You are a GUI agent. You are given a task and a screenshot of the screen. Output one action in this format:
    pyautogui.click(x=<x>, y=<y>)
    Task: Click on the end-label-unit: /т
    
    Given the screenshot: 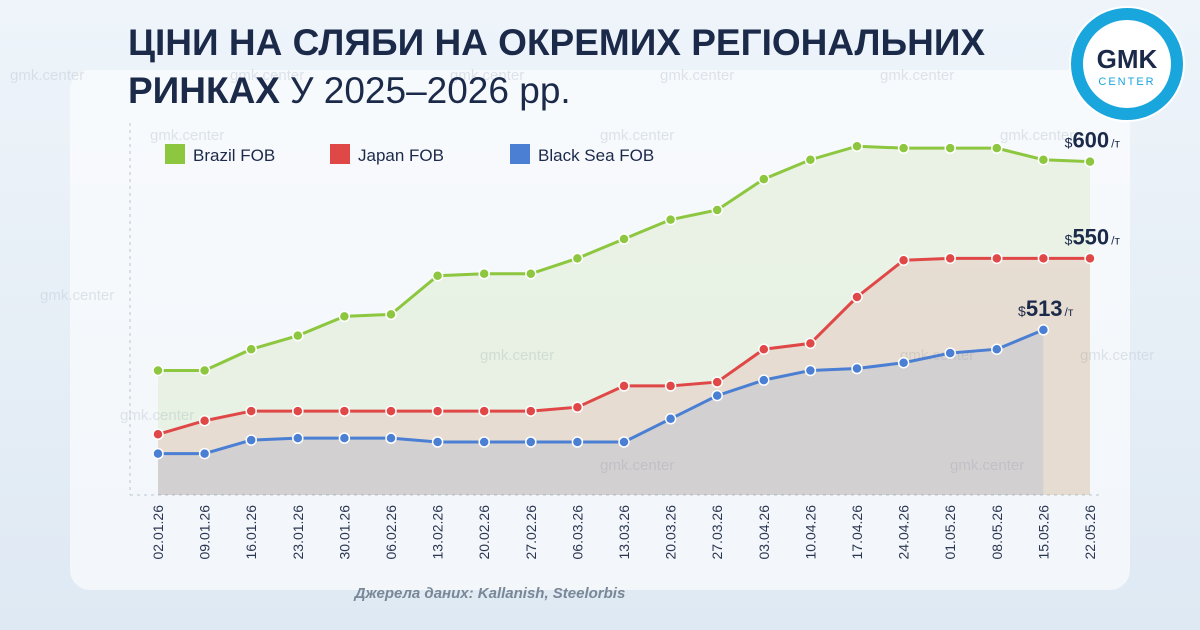 What is the action you would take?
    pyautogui.click(x=1115, y=240)
    